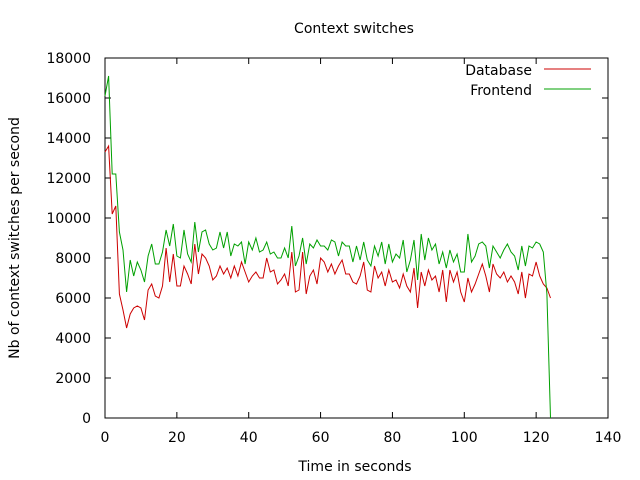 This screenshot has width=640, height=480. Describe the element at coordinates (501, 91) in the screenshot. I see `legend-label-frontend: Frontend` at that location.